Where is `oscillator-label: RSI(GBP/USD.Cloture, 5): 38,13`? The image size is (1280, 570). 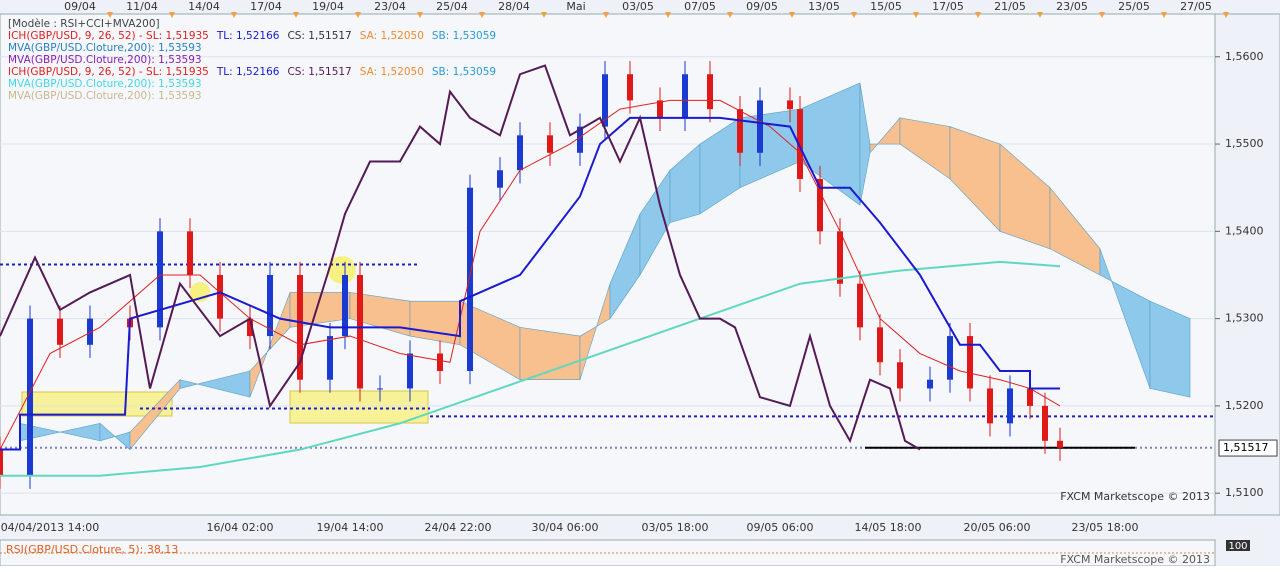 oscillator-label: RSI(GBP/USD.Cloture, 5): 38,13 is located at coordinates (92, 549).